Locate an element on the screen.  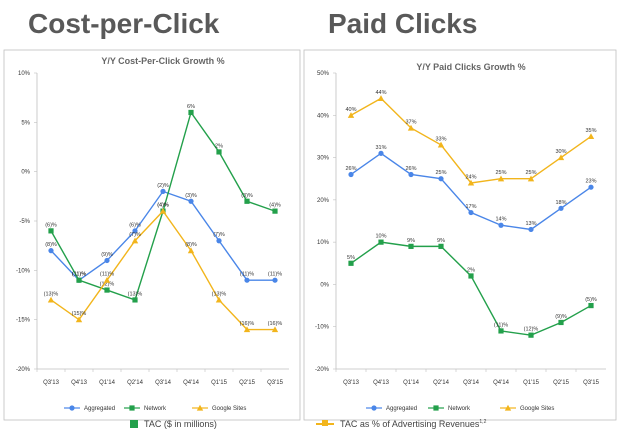
x-tick-label: Q4'14 is located at coordinates (191, 383).